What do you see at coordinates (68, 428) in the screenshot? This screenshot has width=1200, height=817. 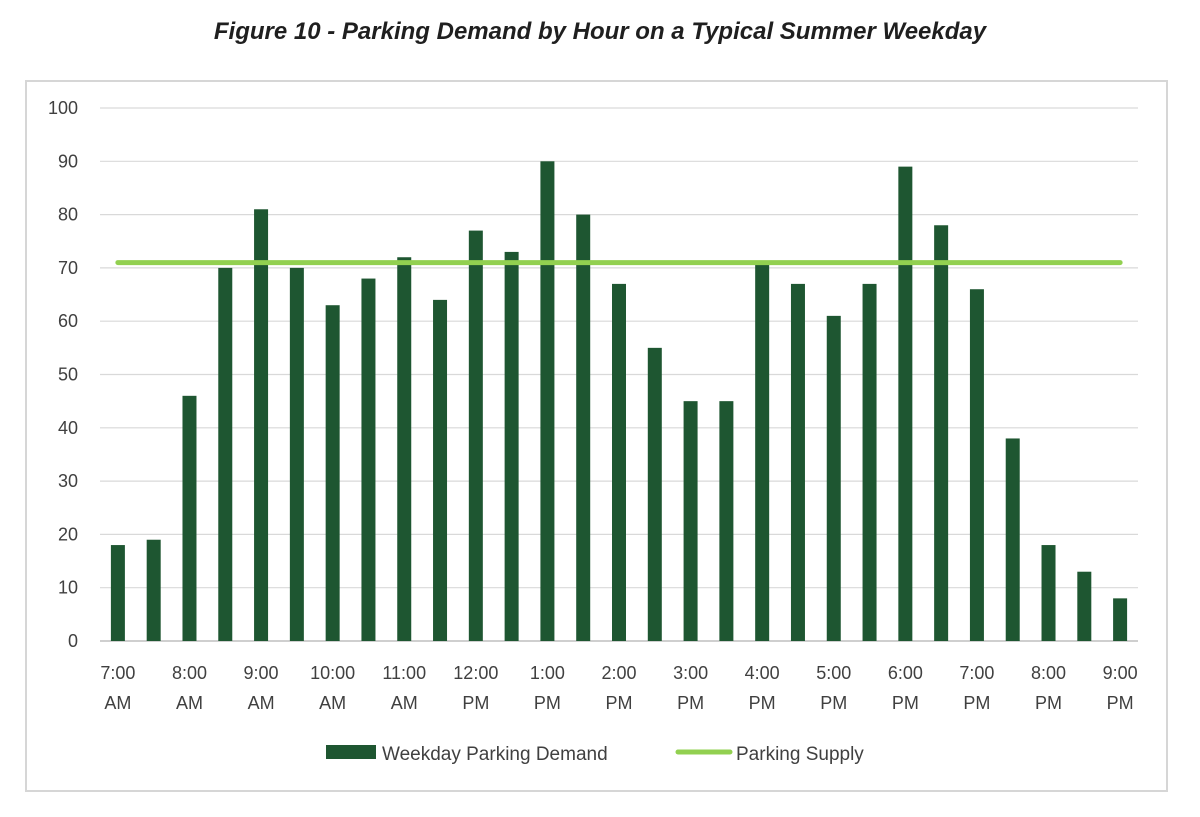 I see `y-tick-label: 40` at bounding box center [68, 428].